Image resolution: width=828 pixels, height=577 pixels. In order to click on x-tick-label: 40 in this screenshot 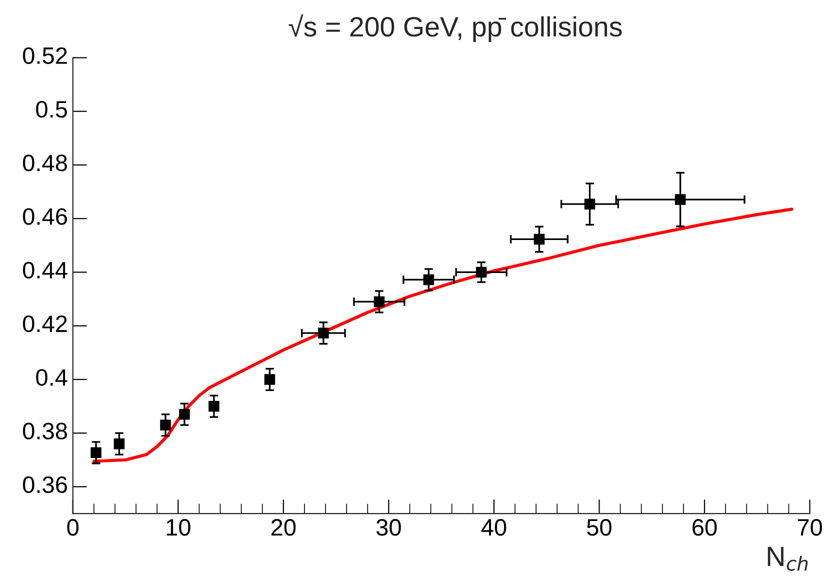, I will do `click(493, 527)`.